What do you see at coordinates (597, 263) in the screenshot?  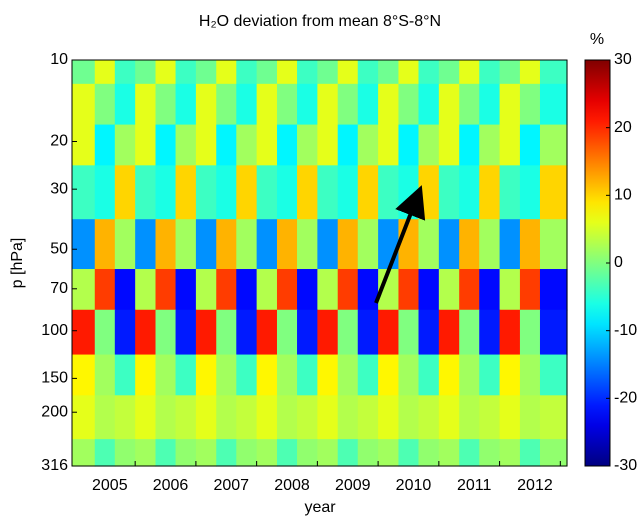 I see `colorbar` at bounding box center [597, 263].